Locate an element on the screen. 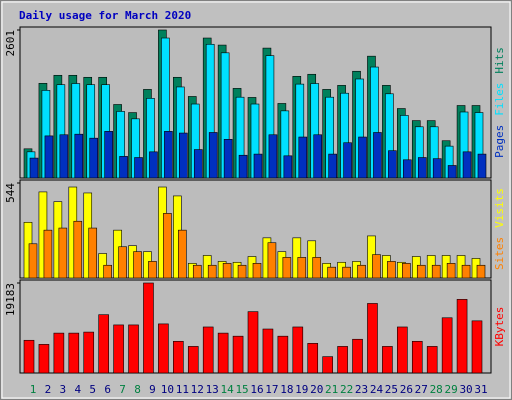 This screenshot has width=512, height=400. legend: Pages Files Hits is located at coordinates (499, 102).